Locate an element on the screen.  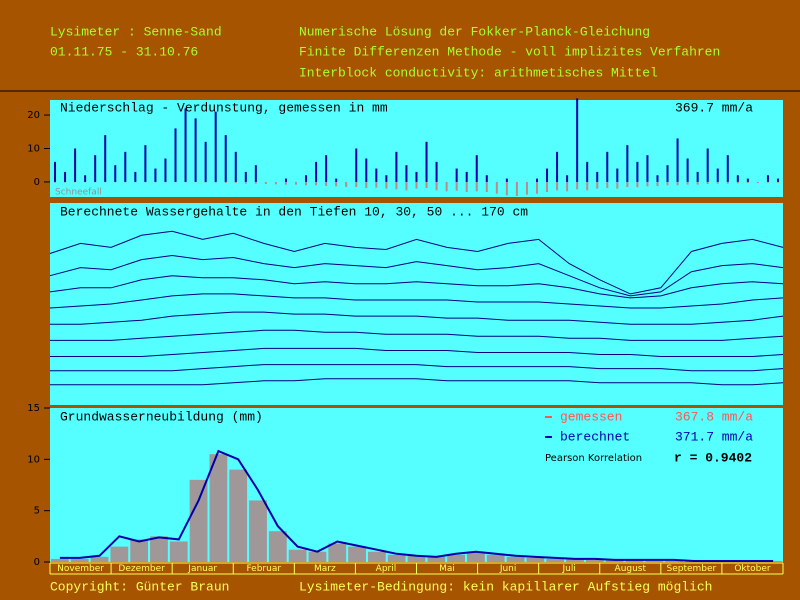
x-tick-label: Juli is located at coordinates (569, 569).